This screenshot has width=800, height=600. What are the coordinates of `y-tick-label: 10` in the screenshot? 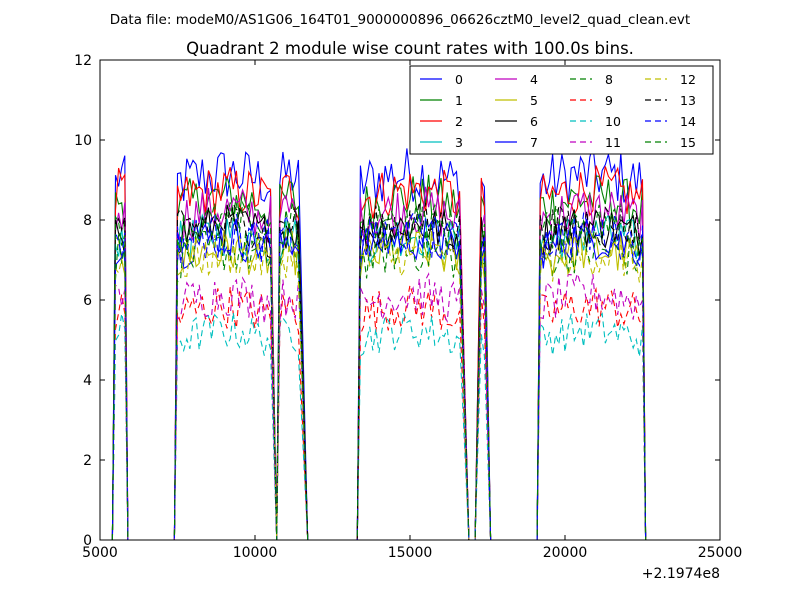 It's located at (83, 141).